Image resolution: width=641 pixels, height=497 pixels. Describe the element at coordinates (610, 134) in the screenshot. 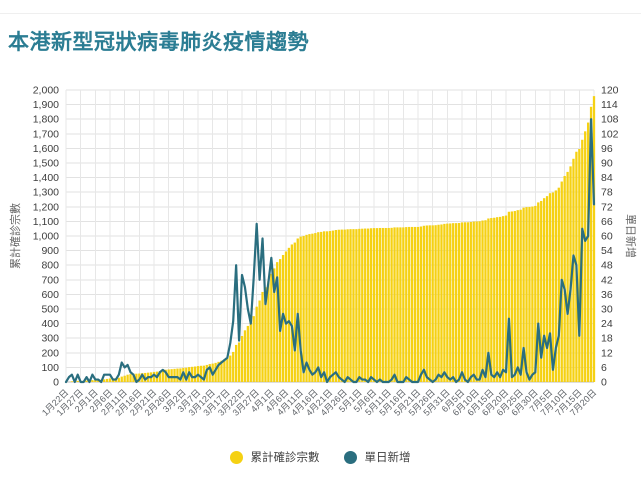

I see `y-right-tick-label: 102` at that location.